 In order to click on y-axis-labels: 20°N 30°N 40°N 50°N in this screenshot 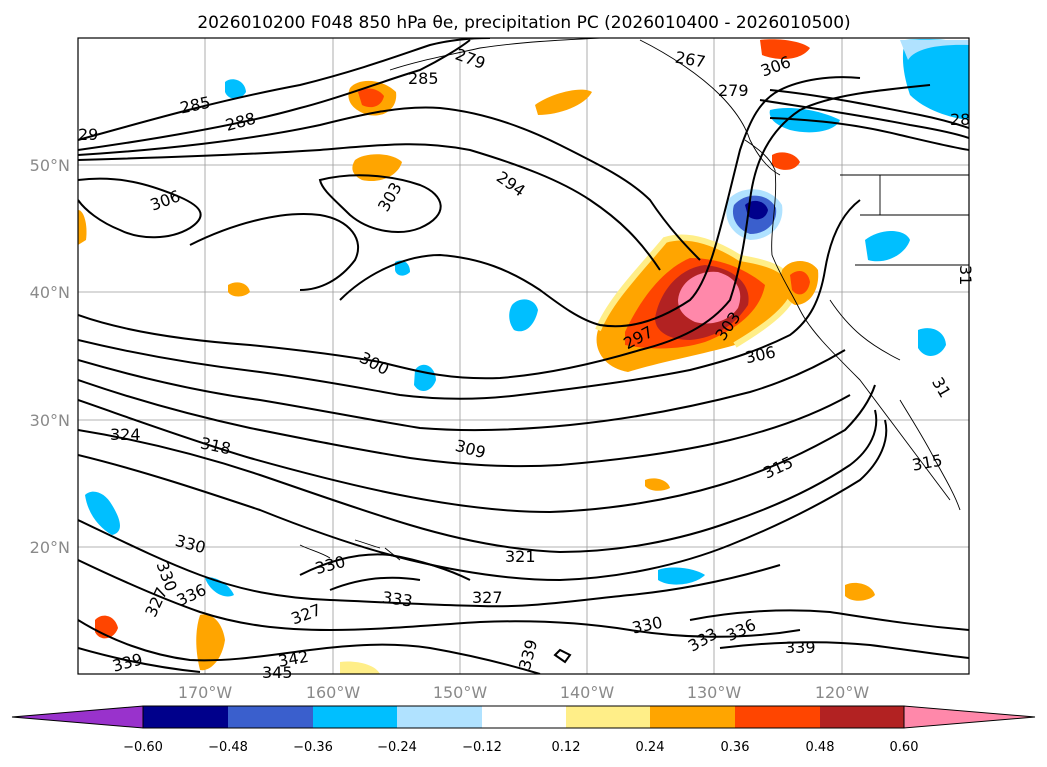, I will do `click(50, 356)`.